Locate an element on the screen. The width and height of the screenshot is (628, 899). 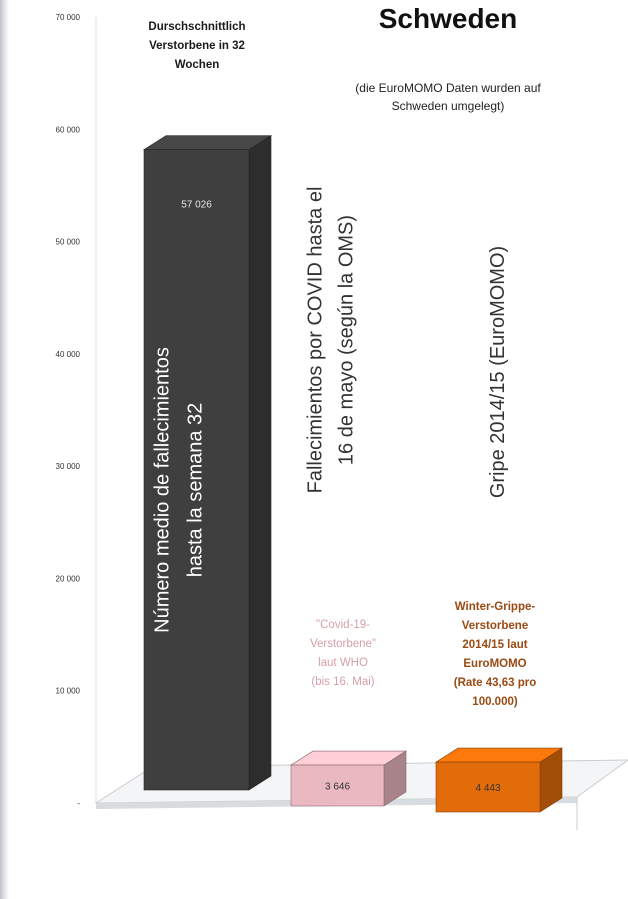
annotation-line: 100.000) is located at coordinates (495, 702).